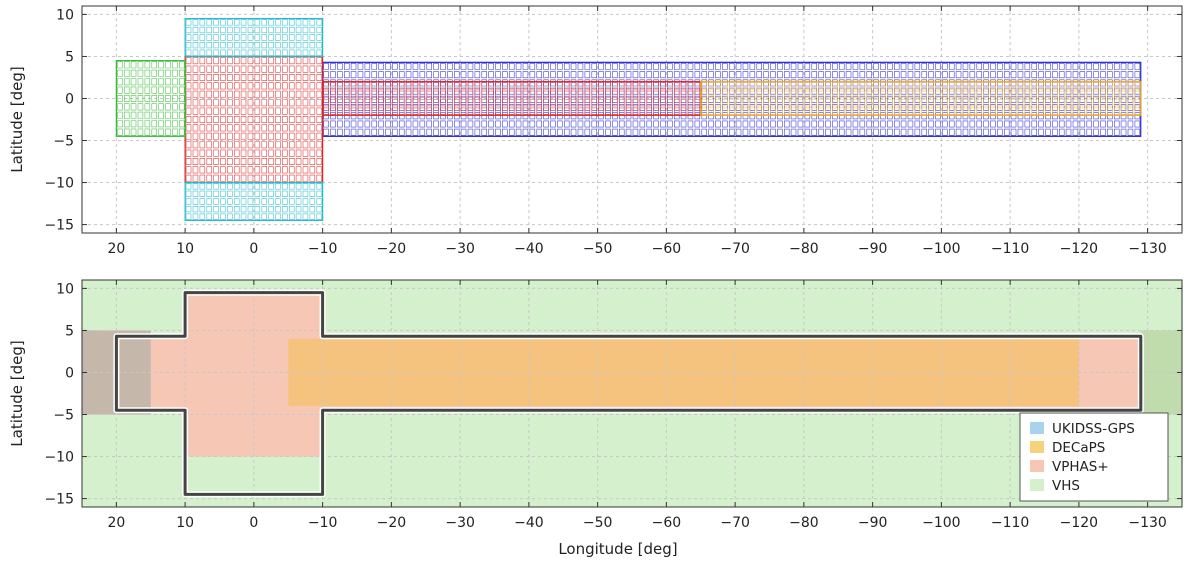 The image size is (1200, 572). I want to click on legend-label: VHS, so click(1066, 486).